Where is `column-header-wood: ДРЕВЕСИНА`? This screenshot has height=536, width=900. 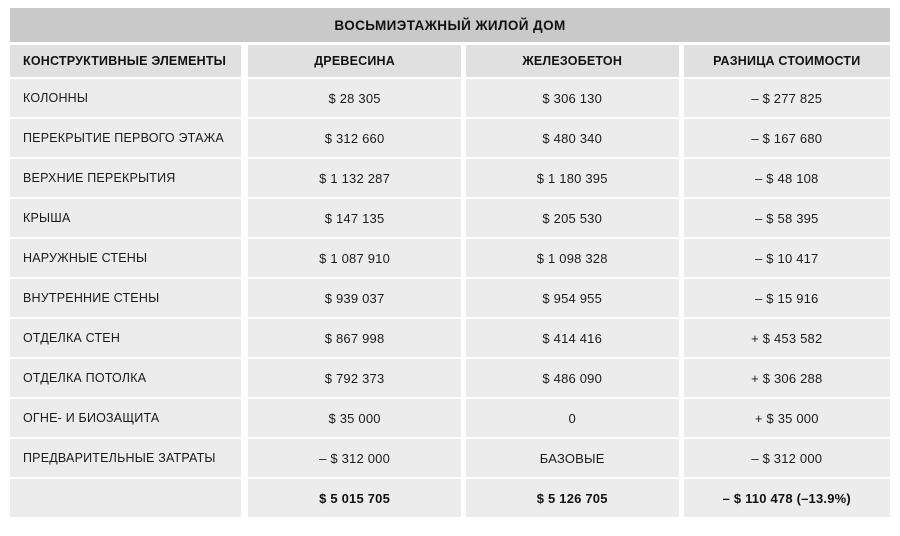 column-header-wood: ДРЕВЕСИНА is located at coordinates (354, 61).